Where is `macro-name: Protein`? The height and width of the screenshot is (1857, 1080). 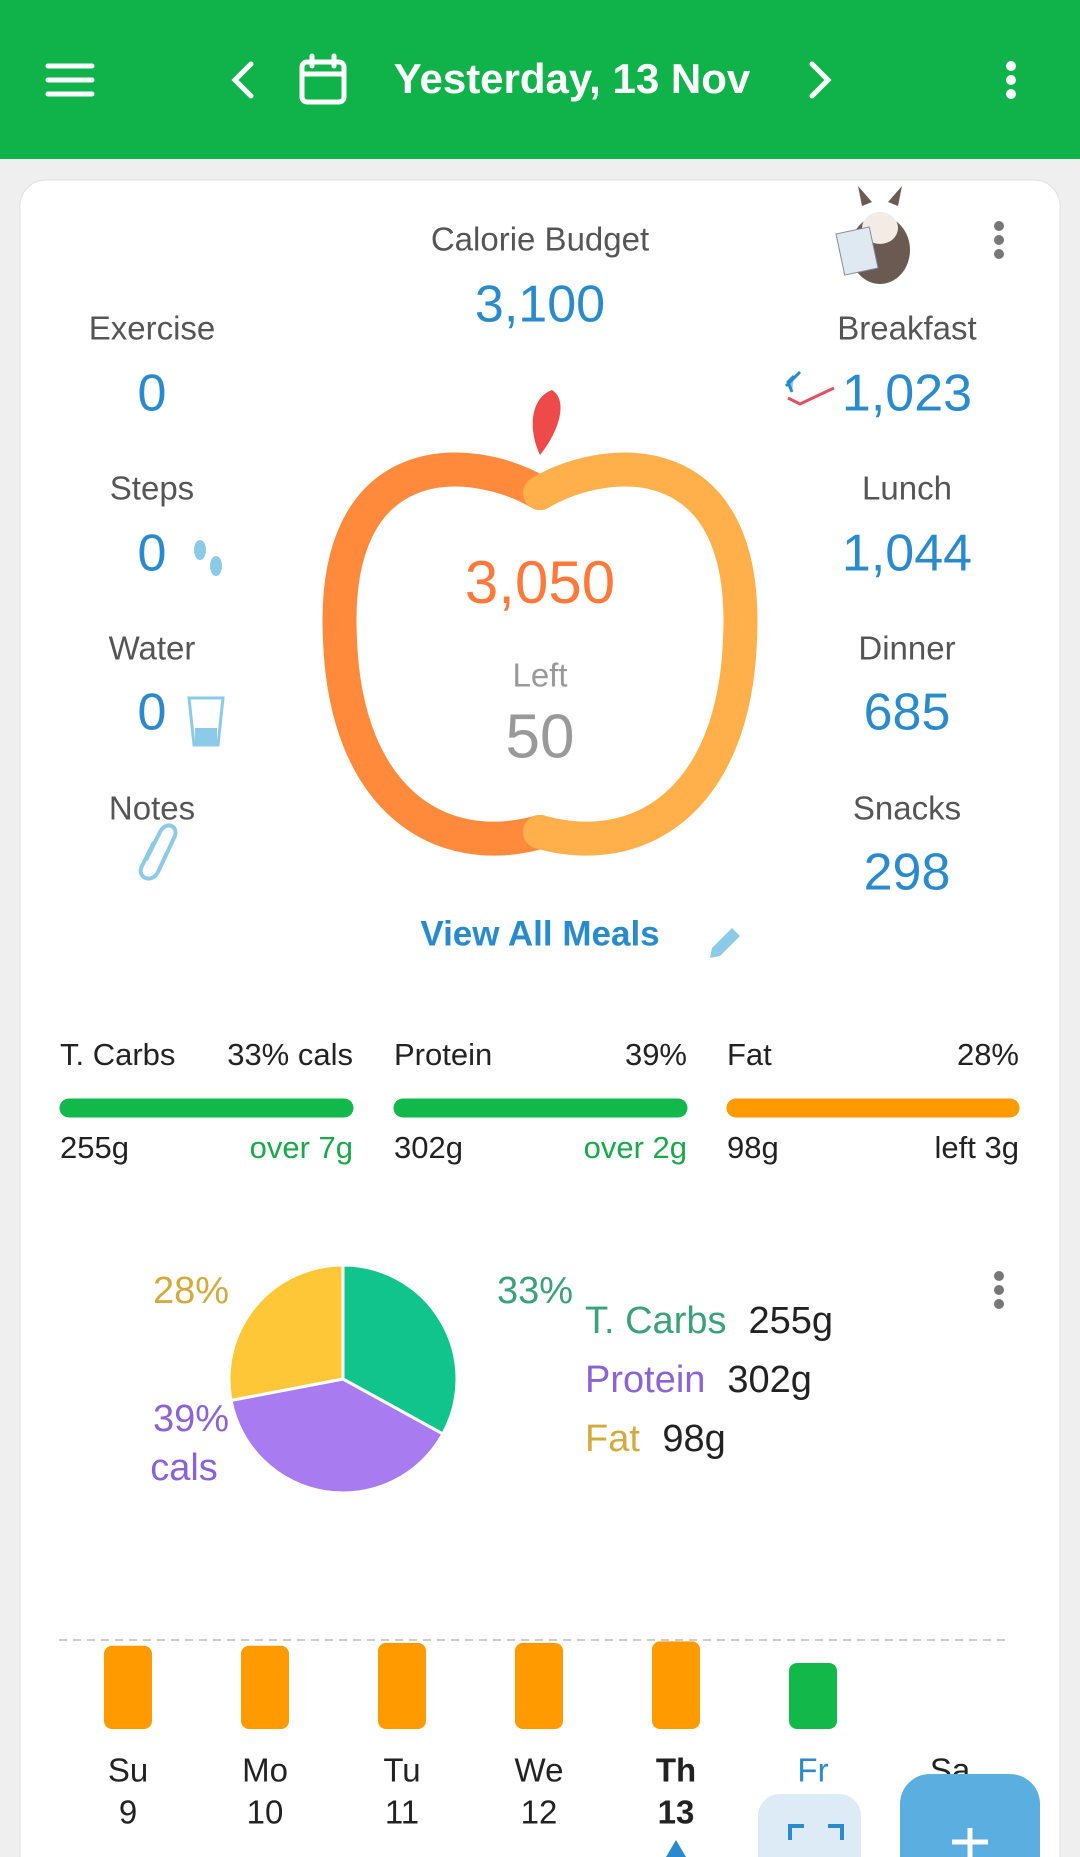 macro-name: Protein is located at coordinates (443, 1054).